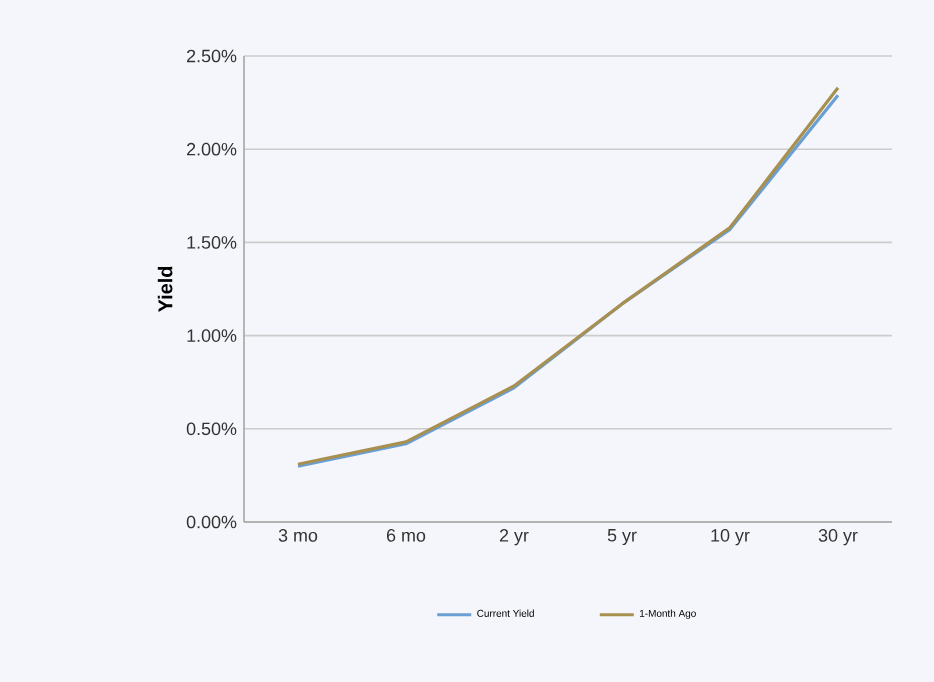 This screenshot has width=934, height=682. Describe the element at coordinates (165, 289) in the screenshot. I see `y-axis-title: Yield` at that location.